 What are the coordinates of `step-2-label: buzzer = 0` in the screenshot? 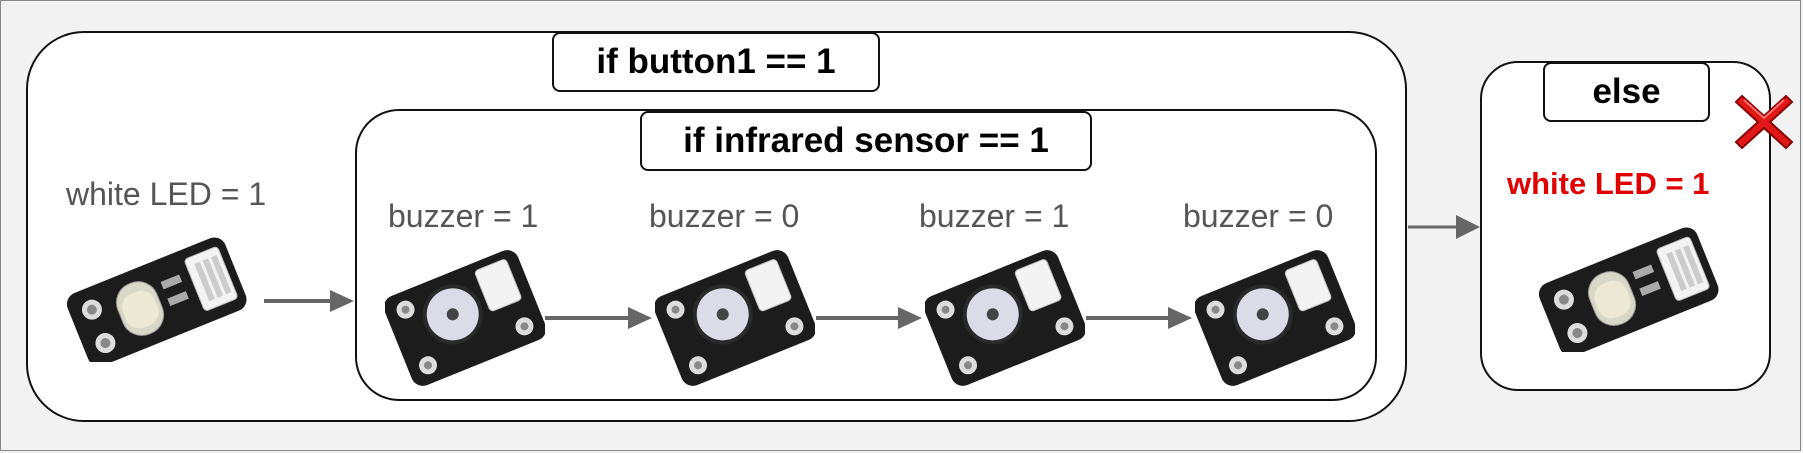 It's located at (724, 216).